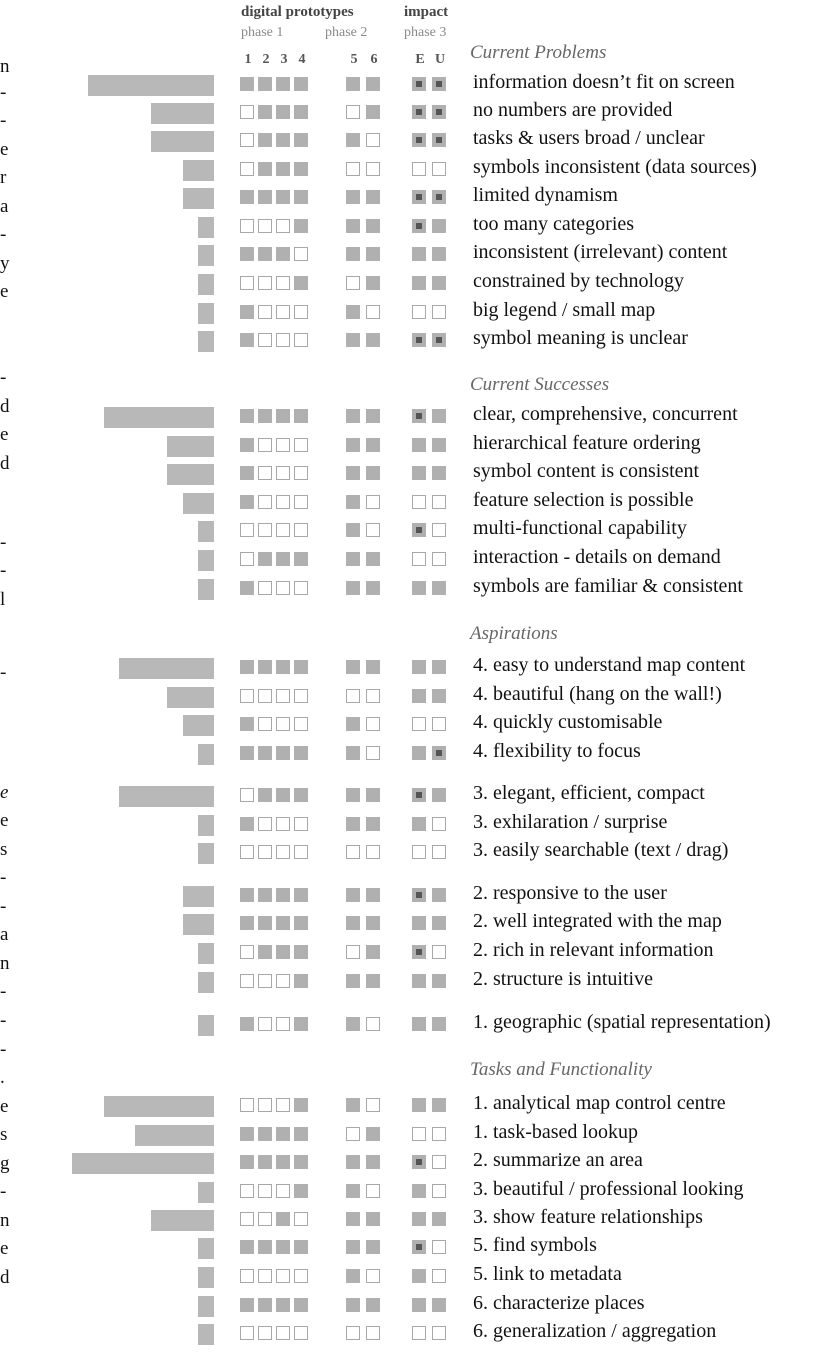  What do you see at coordinates (605, 414) in the screenshot?
I see `row-label: clear, comprehensive, concurrent` at bounding box center [605, 414].